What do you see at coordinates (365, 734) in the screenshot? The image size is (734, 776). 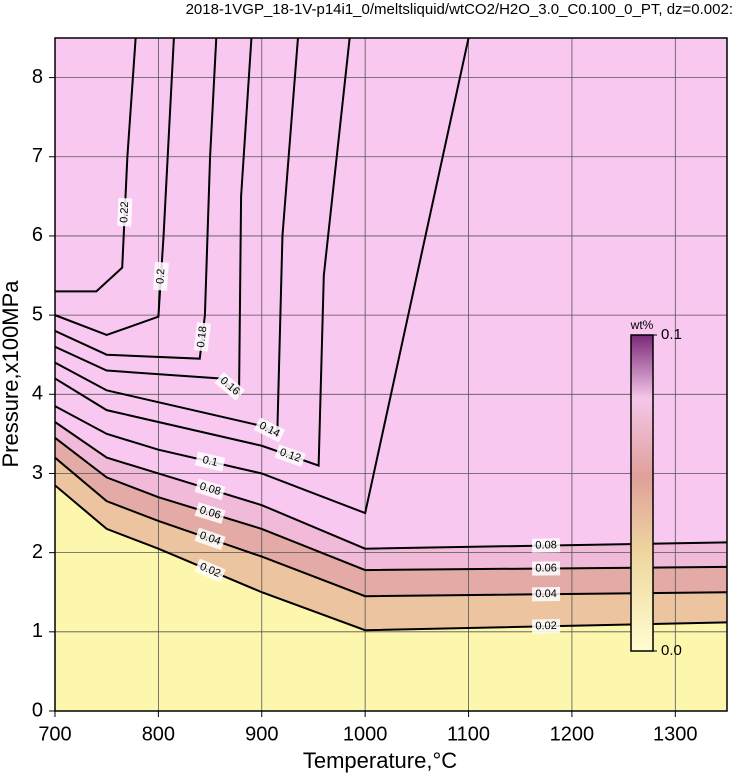 I see `x-tick-label: 1000` at bounding box center [365, 734].